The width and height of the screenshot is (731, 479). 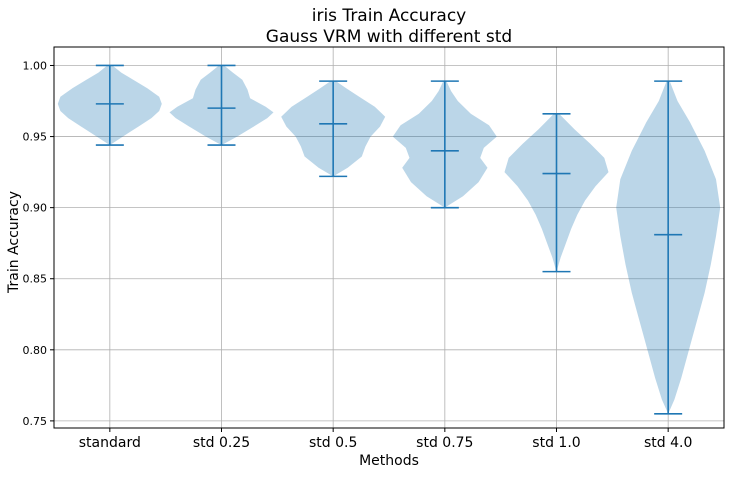 I want to click on y-tick-label: 0.75, so click(x=35, y=421).